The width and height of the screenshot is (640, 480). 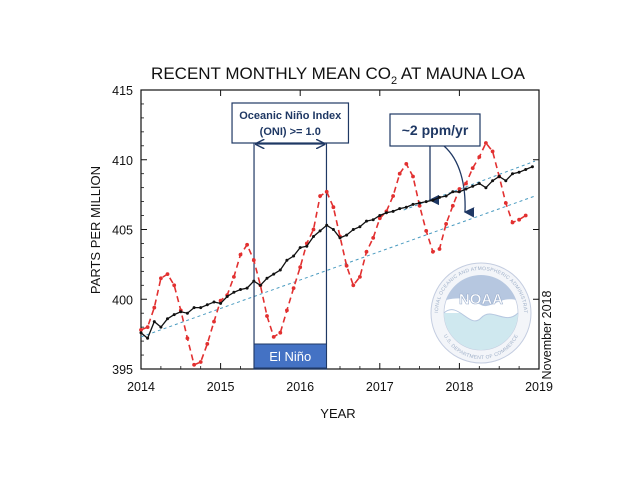 I want to click on rate-label: ~2 ppm/yr, so click(x=435, y=130).